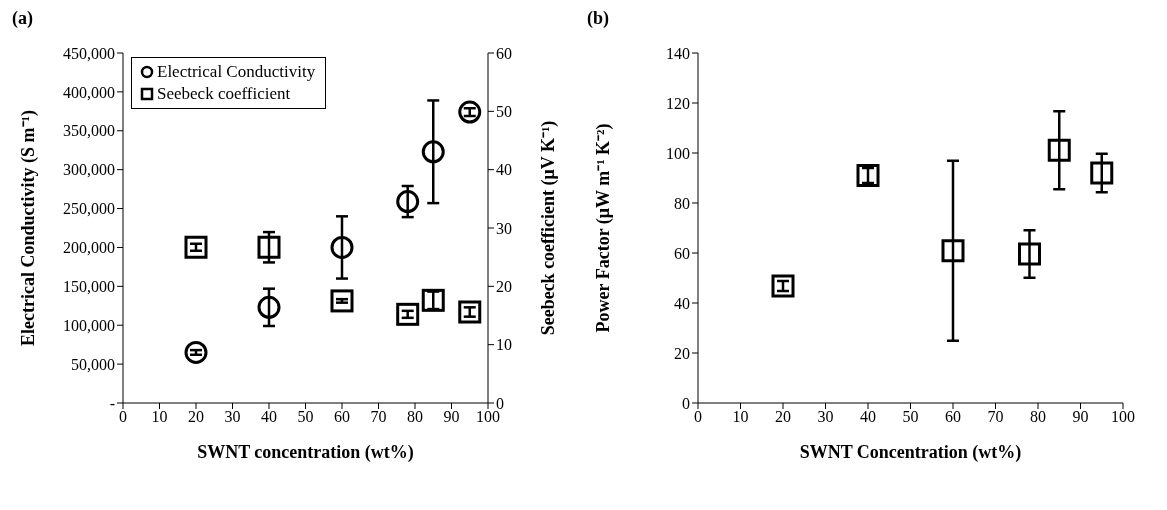 Image resolution: width=1167 pixels, height=510 pixels. What do you see at coordinates (682, 303) in the screenshot?
I see `y-tick-label: 40` at bounding box center [682, 303].